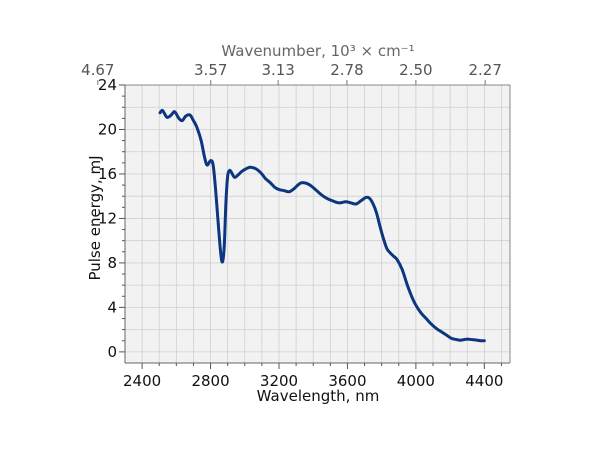  What do you see at coordinates (279, 381) in the screenshot?
I see `x-tick-label: 3200` at bounding box center [279, 381].